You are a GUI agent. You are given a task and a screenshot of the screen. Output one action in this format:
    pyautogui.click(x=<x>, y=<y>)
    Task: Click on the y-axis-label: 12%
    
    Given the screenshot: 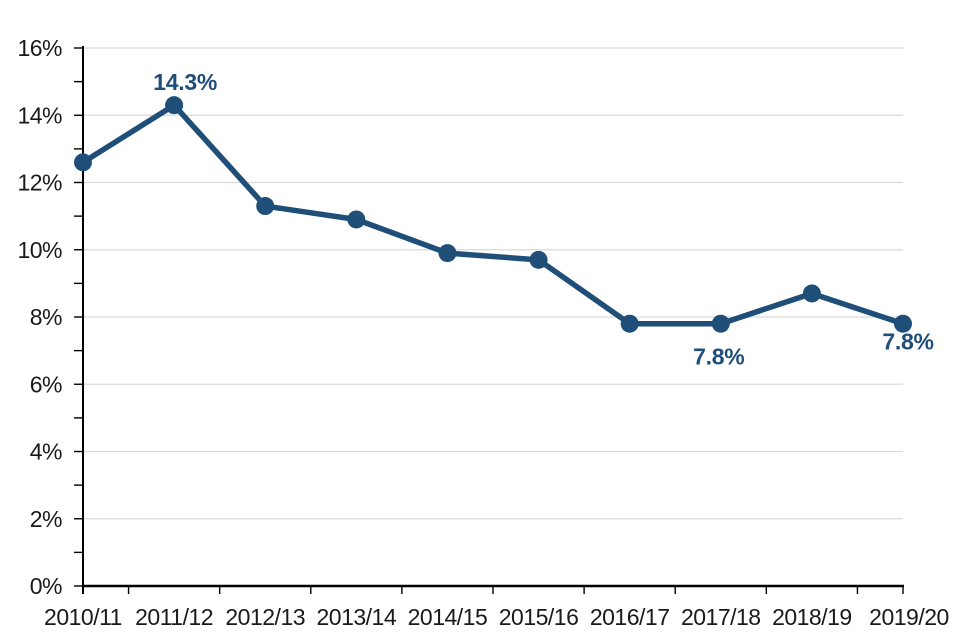 What is the action you would take?
    pyautogui.click(x=39, y=183)
    